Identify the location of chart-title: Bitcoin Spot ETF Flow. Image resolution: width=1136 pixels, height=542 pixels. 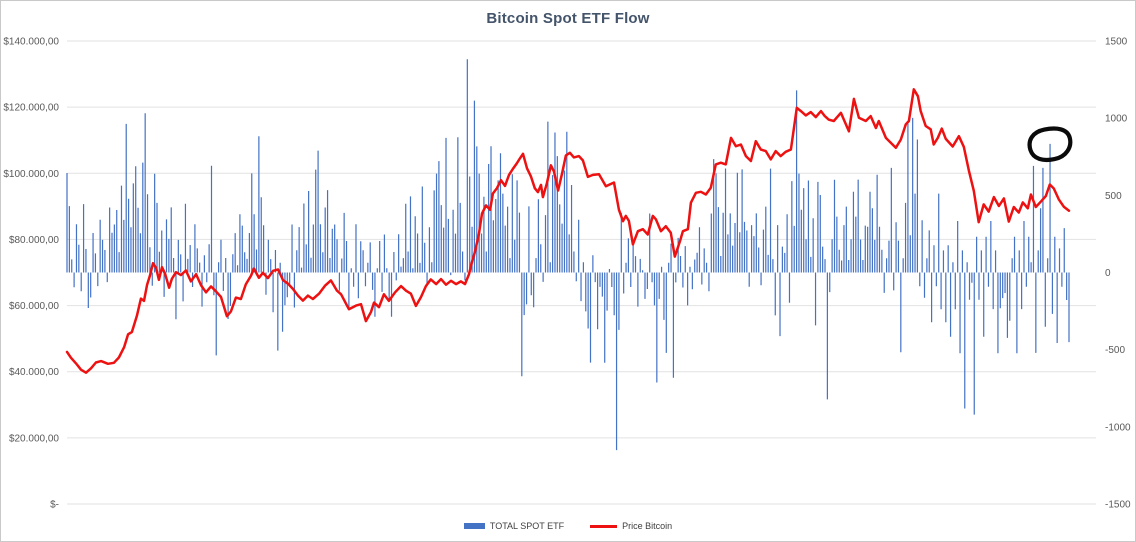
(568, 18).